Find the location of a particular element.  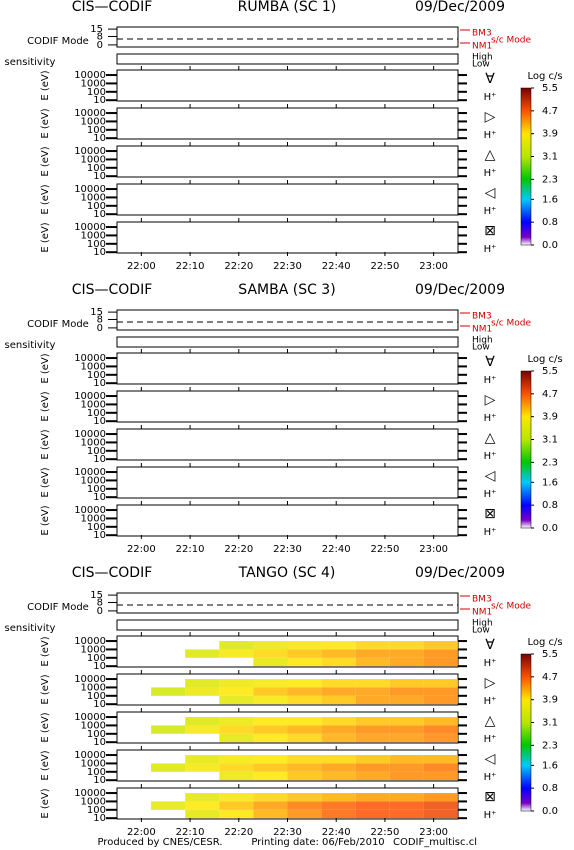

x-tick-label: 22:00 is located at coordinates (141, 266).